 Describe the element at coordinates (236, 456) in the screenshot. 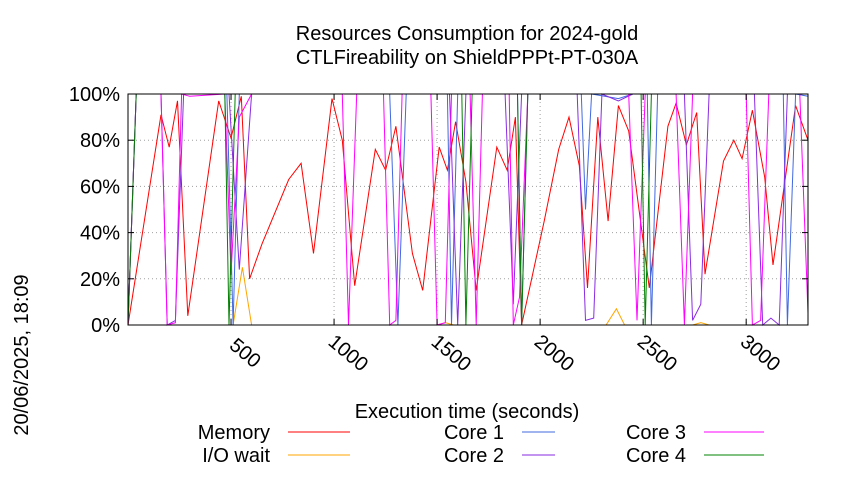

I see `legend-label-i-o-wait: I/O wait` at that location.